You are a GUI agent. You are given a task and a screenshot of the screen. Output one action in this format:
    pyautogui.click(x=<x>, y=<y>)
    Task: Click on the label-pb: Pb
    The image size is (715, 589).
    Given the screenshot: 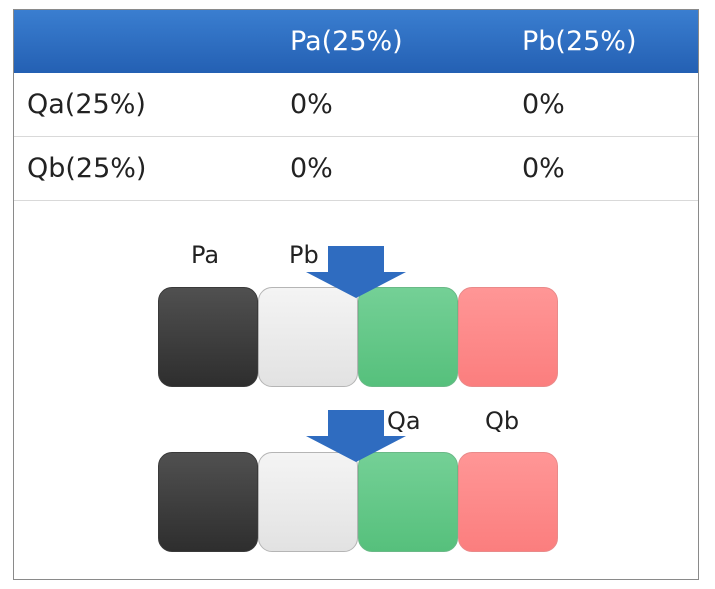 What is the action you would take?
    pyautogui.click(x=304, y=255)
    